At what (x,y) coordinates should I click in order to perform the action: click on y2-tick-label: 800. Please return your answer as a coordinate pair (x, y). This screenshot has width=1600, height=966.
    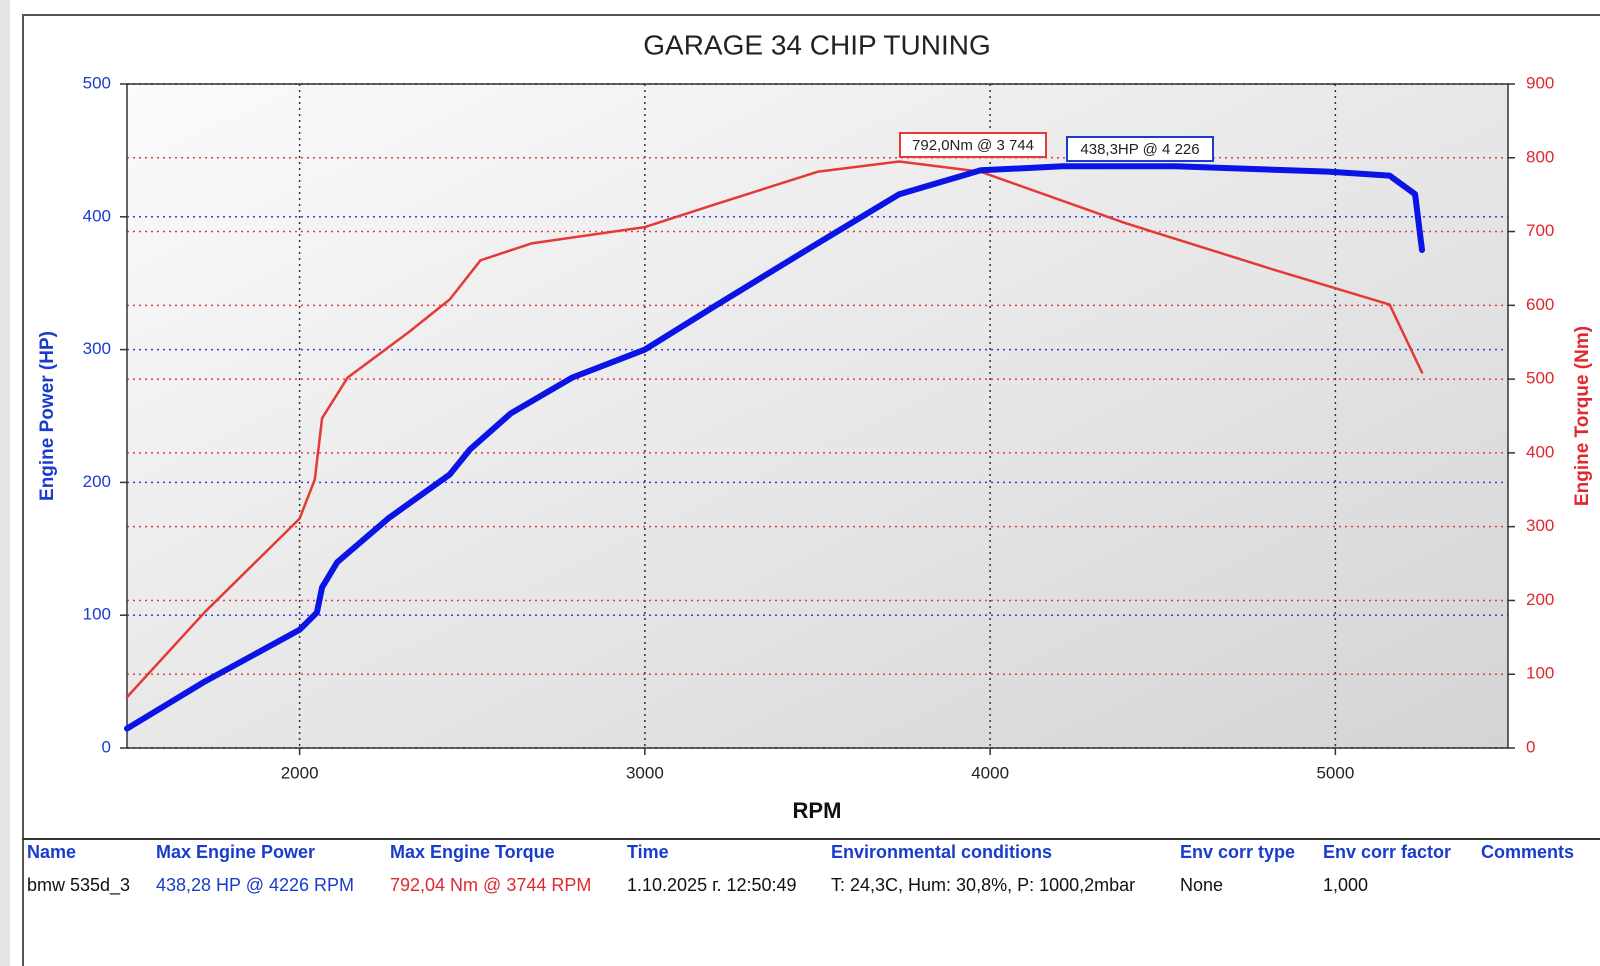
    Looking at the image, I should click on (1540, 156).